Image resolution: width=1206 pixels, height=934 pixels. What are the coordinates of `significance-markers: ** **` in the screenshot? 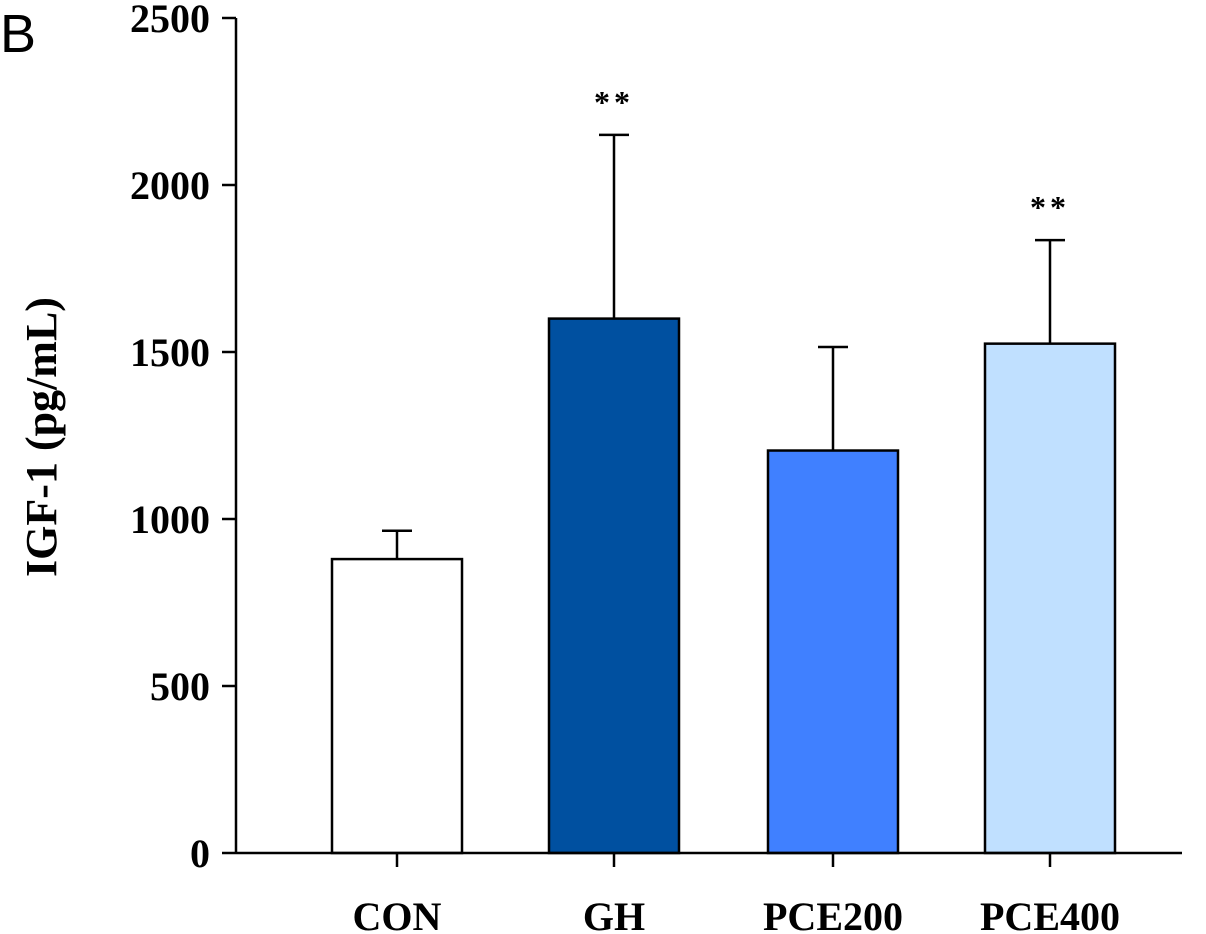 It's located at (832, 154).